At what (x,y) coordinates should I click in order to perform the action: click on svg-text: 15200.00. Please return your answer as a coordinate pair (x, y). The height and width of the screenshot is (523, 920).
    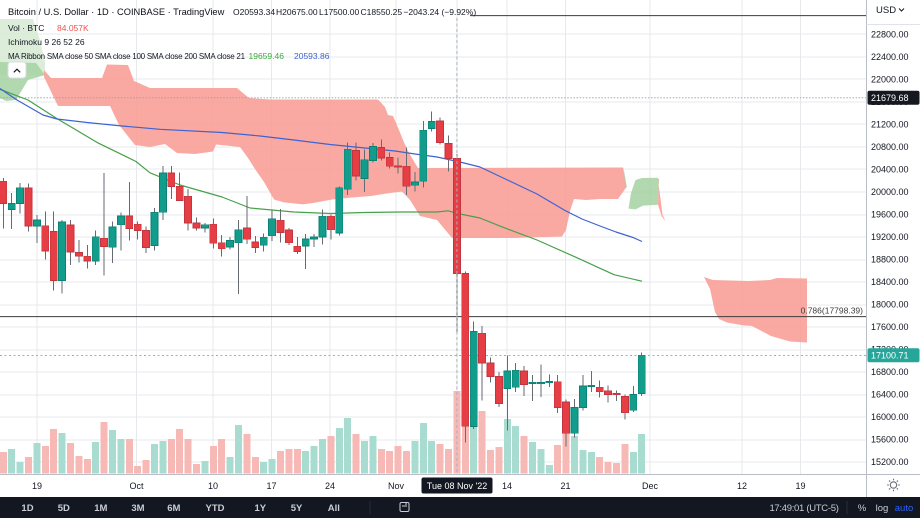
    Looking at the image, I should click on (890, 462).